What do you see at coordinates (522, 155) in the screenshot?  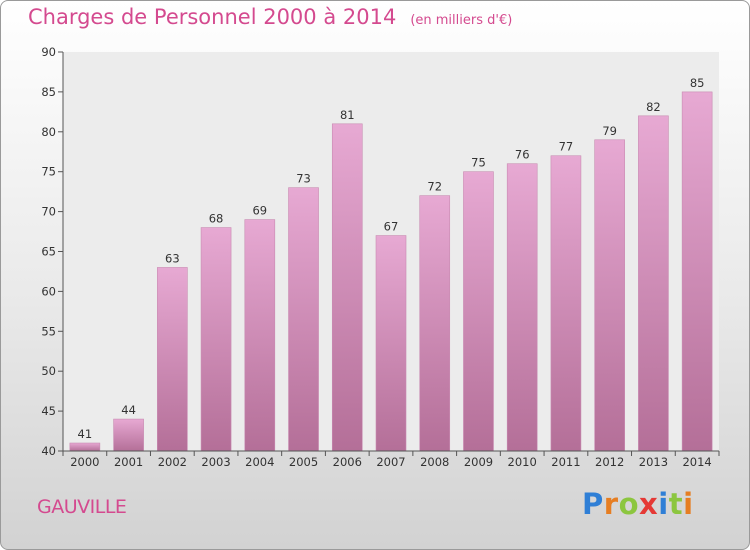 I see `bar-value-label: 76` at bounding box center [522, 155].